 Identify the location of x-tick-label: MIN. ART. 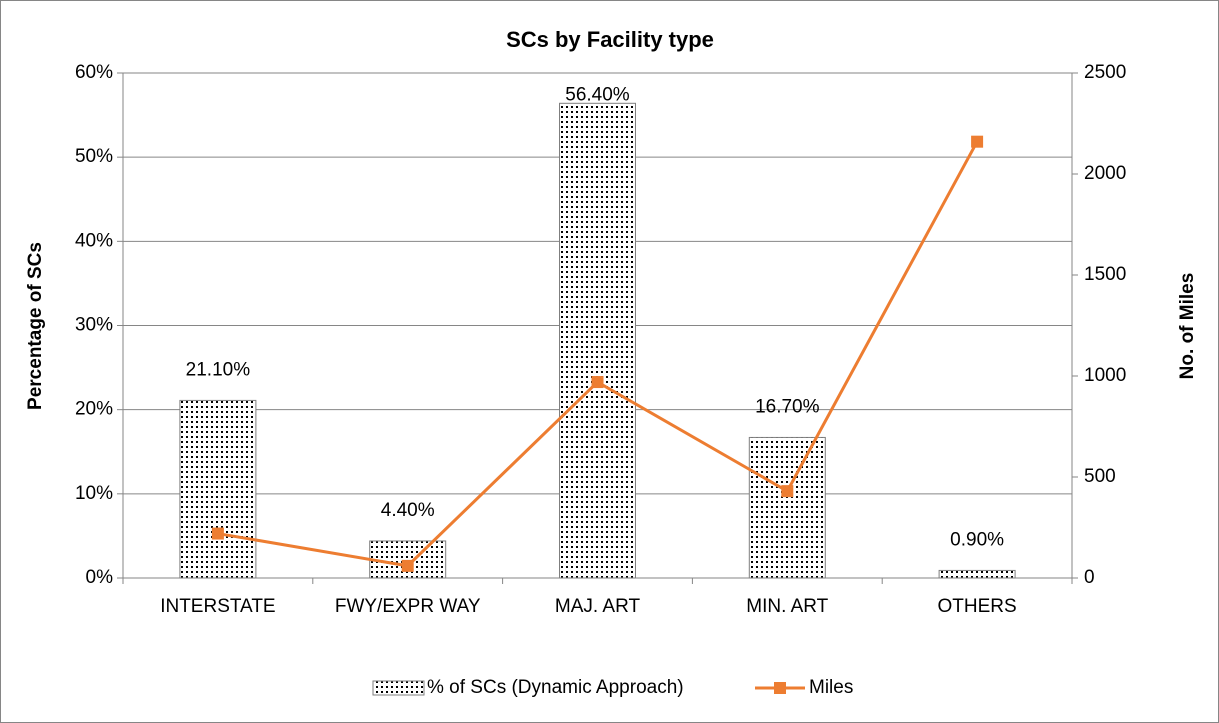
(787, 606).